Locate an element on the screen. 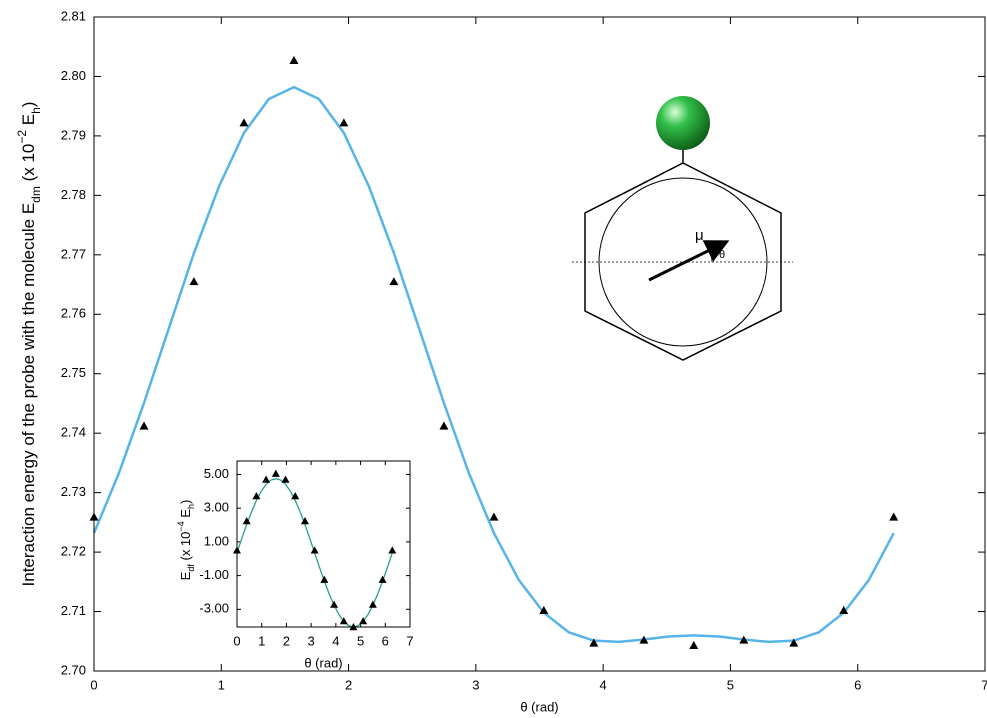 This screenshot has width=987, height=718. inset-background is located at coordinates (323, 544).